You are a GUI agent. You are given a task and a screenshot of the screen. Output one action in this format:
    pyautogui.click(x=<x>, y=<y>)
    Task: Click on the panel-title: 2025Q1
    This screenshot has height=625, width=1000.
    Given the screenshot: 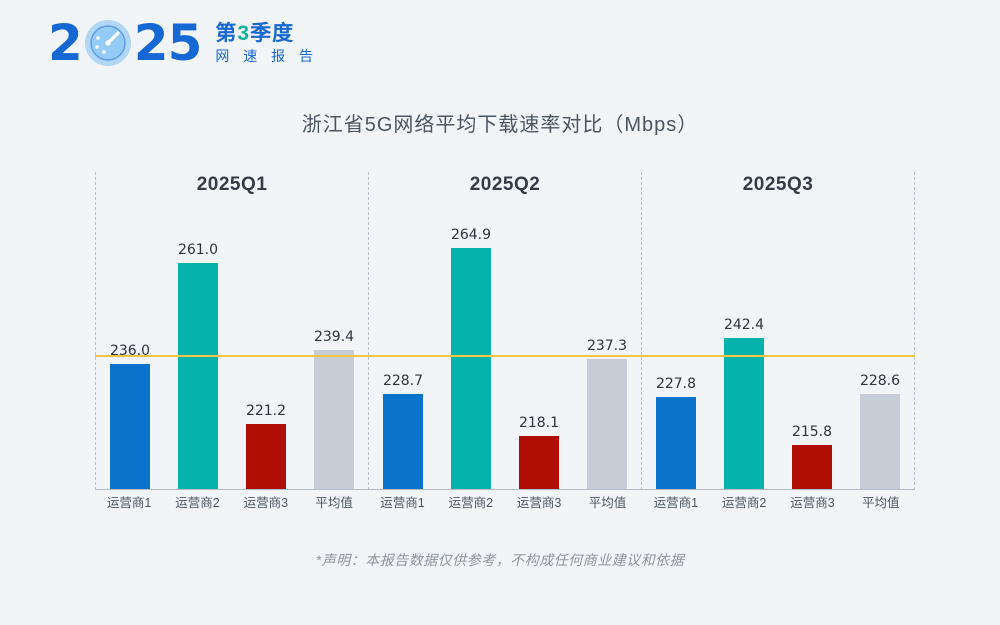 What is the action you would take?
    pyautogui.click(x=232, y=184)
    